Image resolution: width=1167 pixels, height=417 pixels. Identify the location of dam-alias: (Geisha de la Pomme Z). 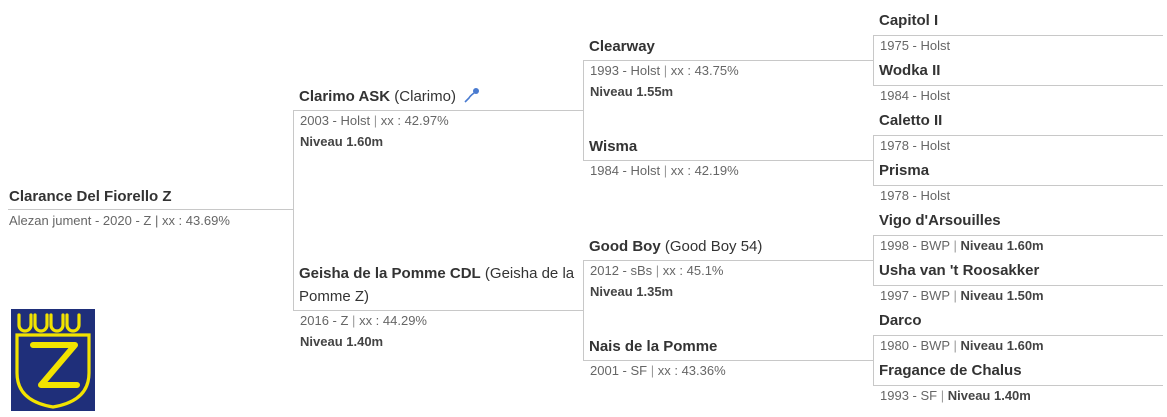
(437, 285).